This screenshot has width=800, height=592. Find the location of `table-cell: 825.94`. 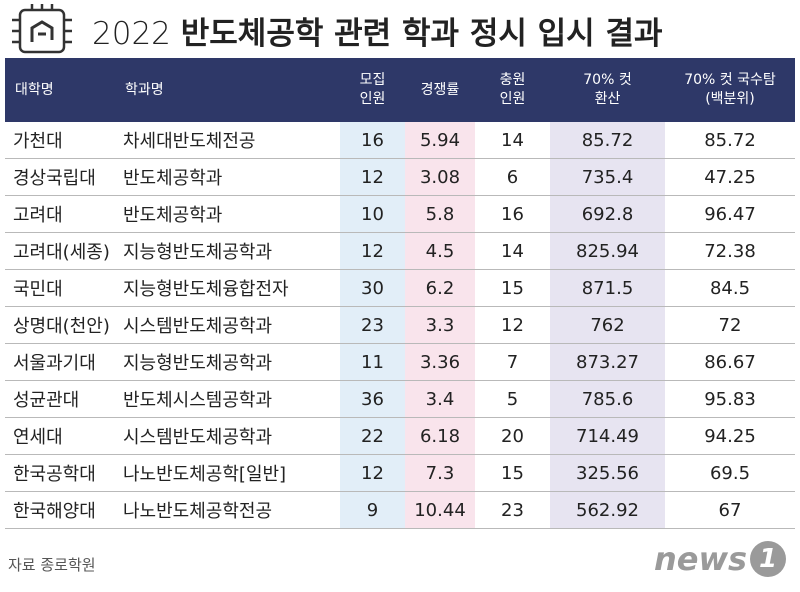

table-cell: 825.94 is located at coordinates (607, 251).